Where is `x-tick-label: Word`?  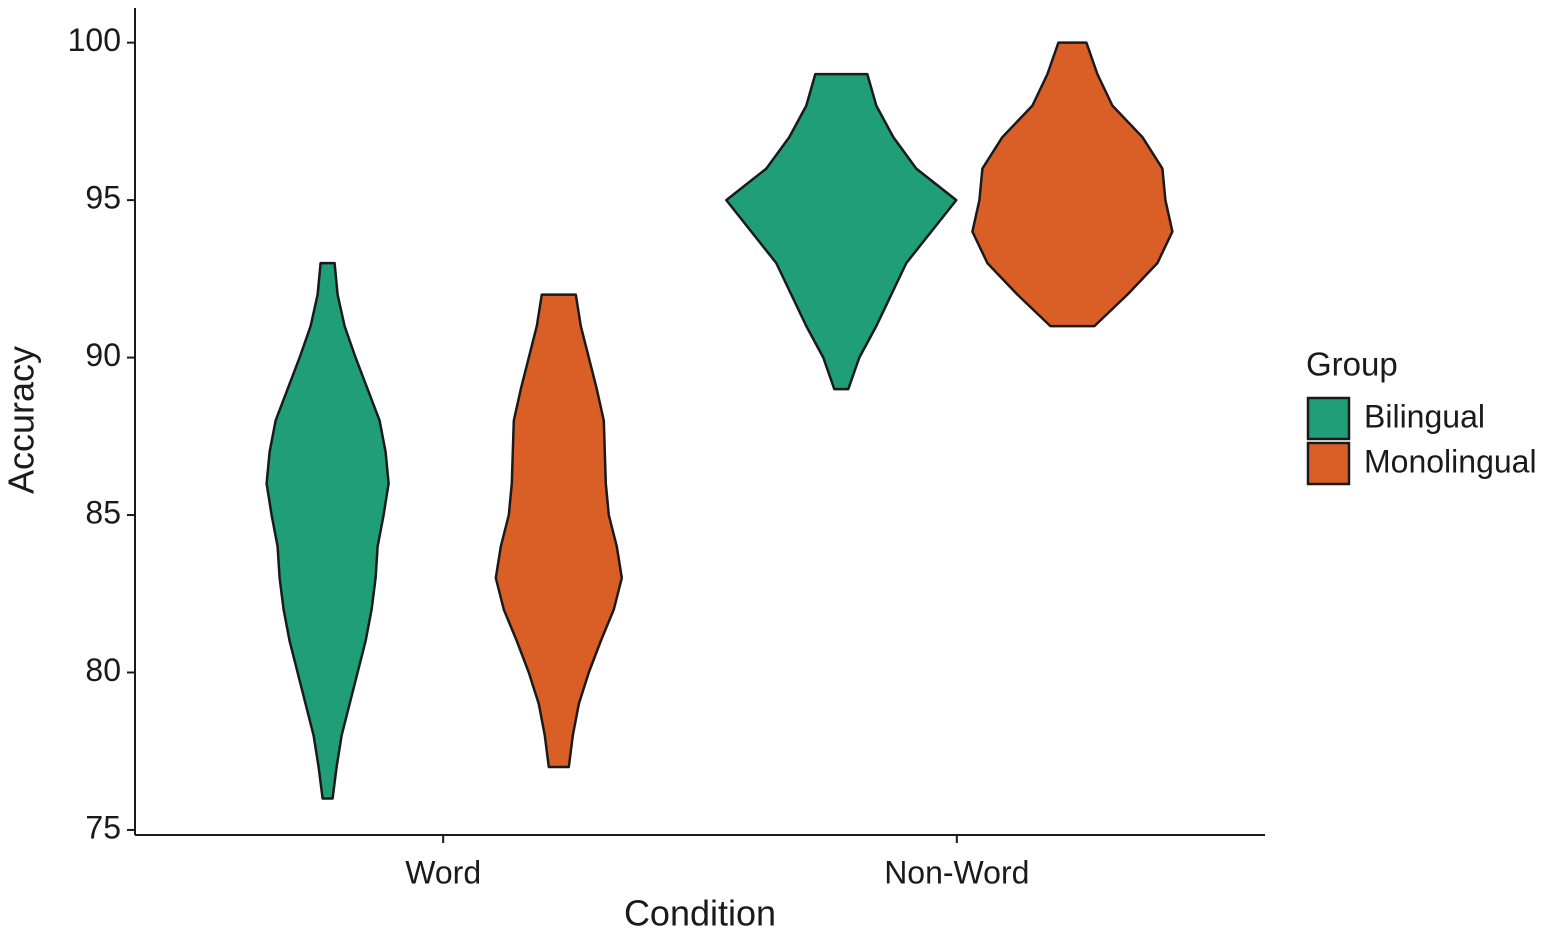
x-tick-label: Word is located at coordinates (443, 872).